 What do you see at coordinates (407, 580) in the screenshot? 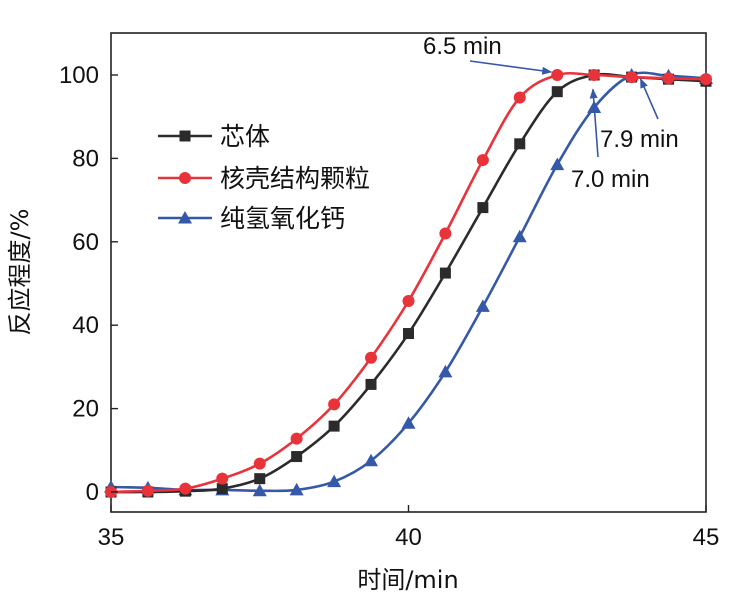
I see `x-axis-title: 时间/min` at bounding box center [407, 580].